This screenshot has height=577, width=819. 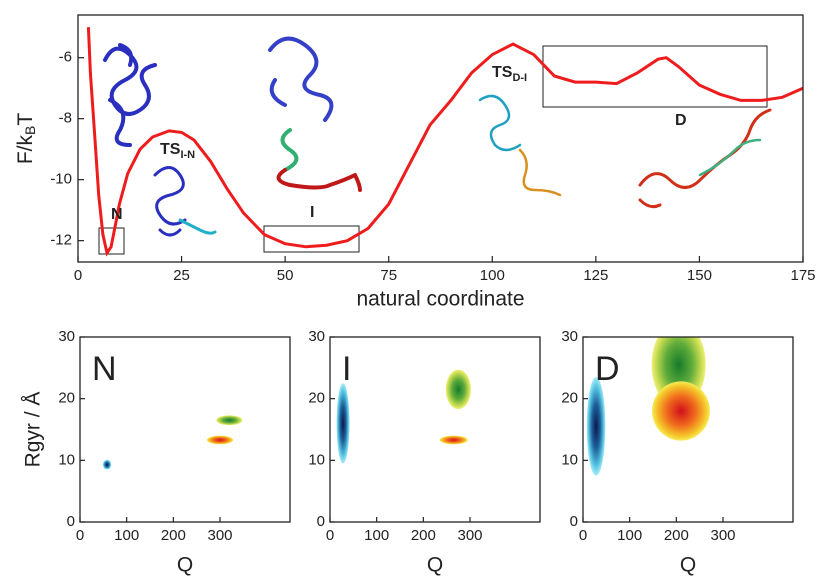 I want to click on protein-tsd, so click(x=500, y=123).